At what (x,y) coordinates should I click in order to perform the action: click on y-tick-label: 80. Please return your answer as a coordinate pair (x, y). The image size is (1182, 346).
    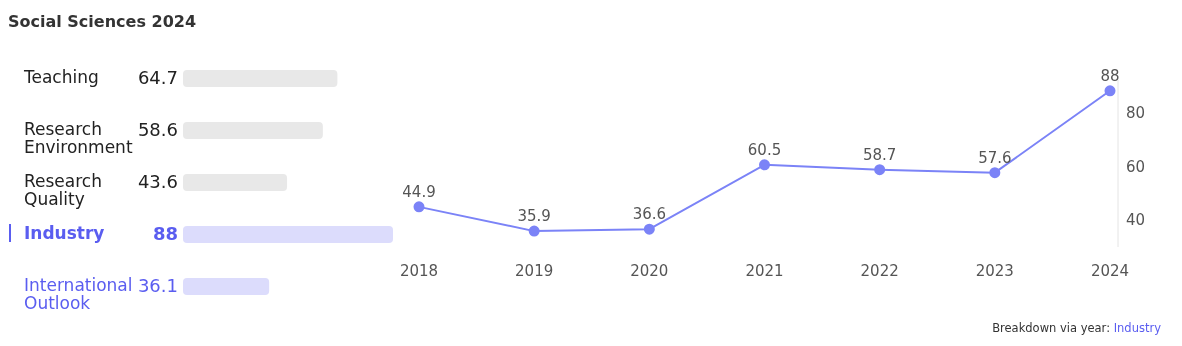
    Looking at the image, I should click on (1136, 112).